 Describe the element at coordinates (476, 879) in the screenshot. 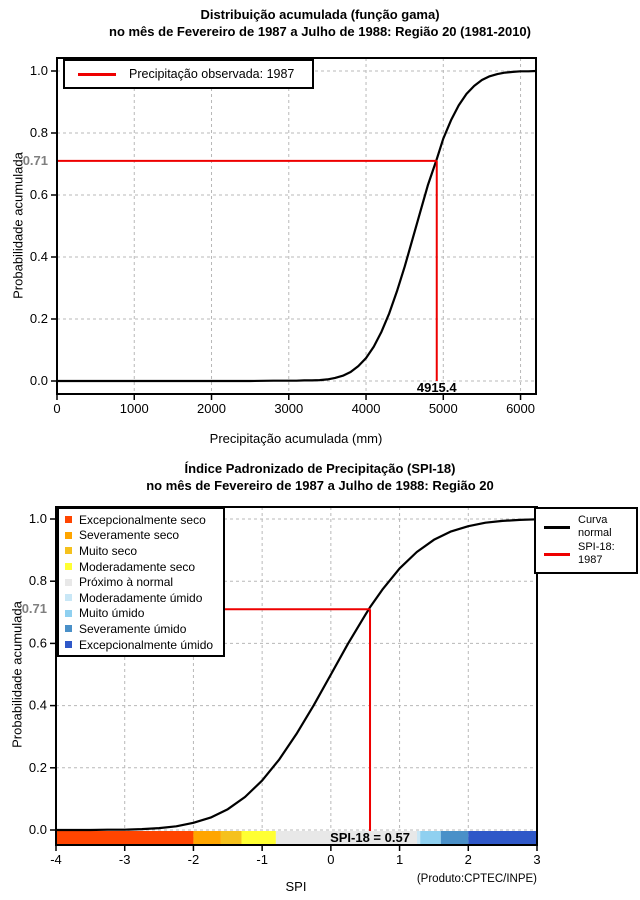

I see `product-credit: (Produto:CPTEC/INPE)` at that location.